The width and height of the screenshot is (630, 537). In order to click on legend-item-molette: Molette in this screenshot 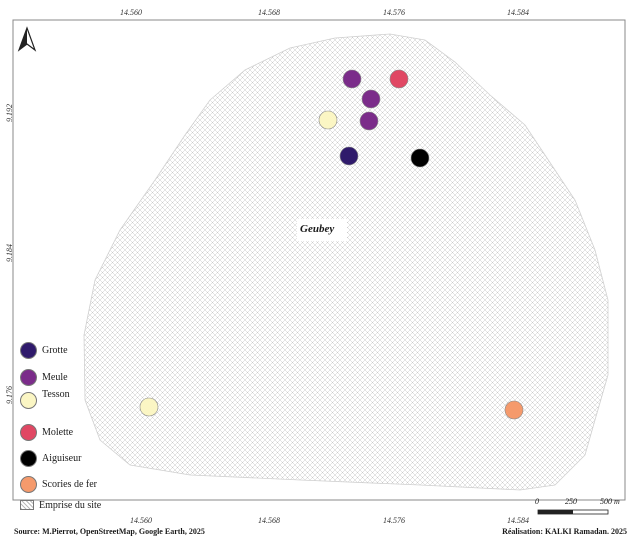, I will do `click(46, 432)`.